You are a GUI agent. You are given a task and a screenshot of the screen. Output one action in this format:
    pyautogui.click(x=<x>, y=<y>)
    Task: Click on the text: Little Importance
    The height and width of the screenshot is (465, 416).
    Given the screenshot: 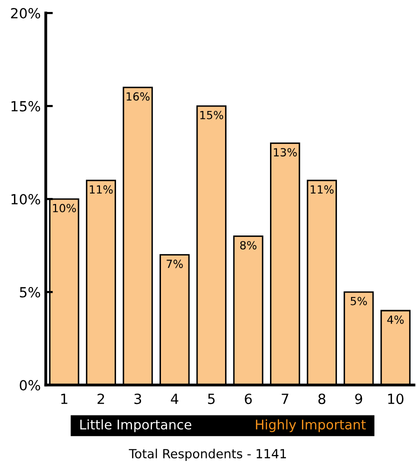 What is the action you would take?
    pyautogui.click(x=136, y=425)
    